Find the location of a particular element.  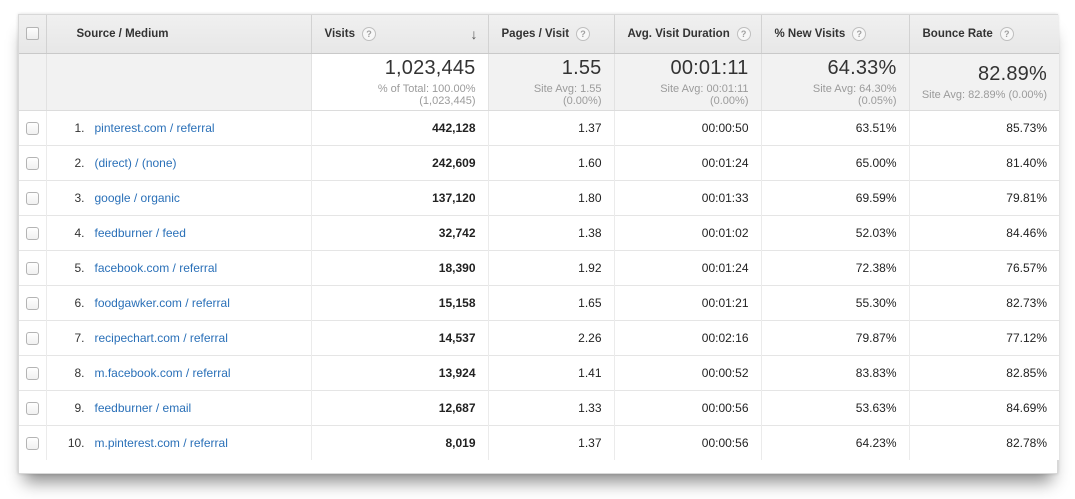

column-header-new-visits: % New Visits ? is located at coordinates (835, 34).